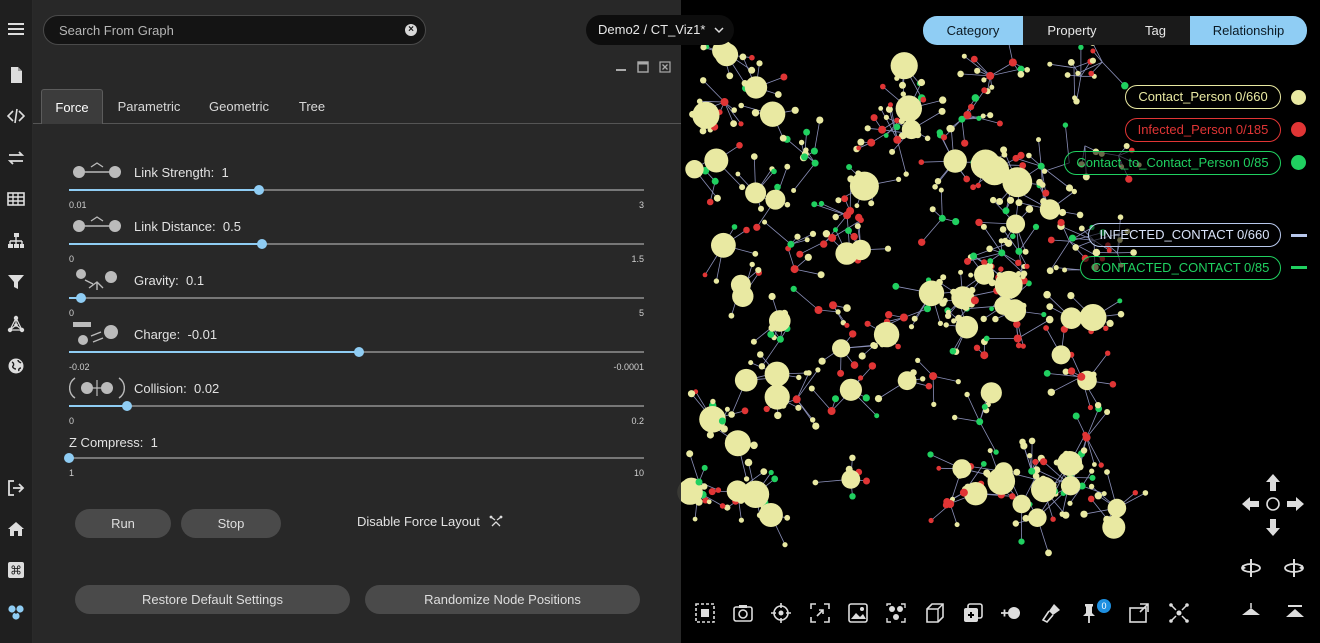  Describe the element at coordinates (16, 199) in the screenshot. I see `table-icon` at that location.